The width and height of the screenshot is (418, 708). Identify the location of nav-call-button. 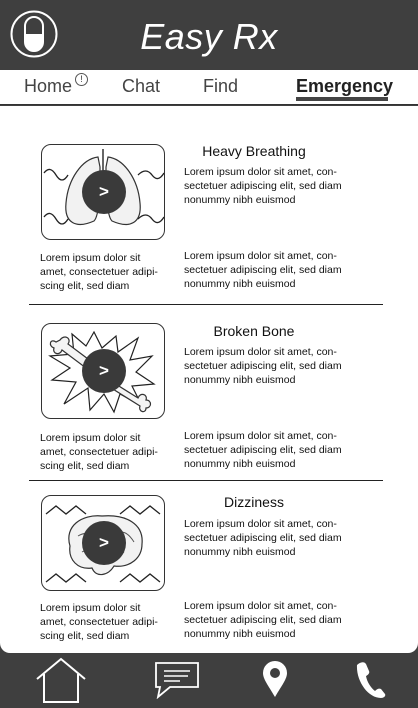
(370, 682).